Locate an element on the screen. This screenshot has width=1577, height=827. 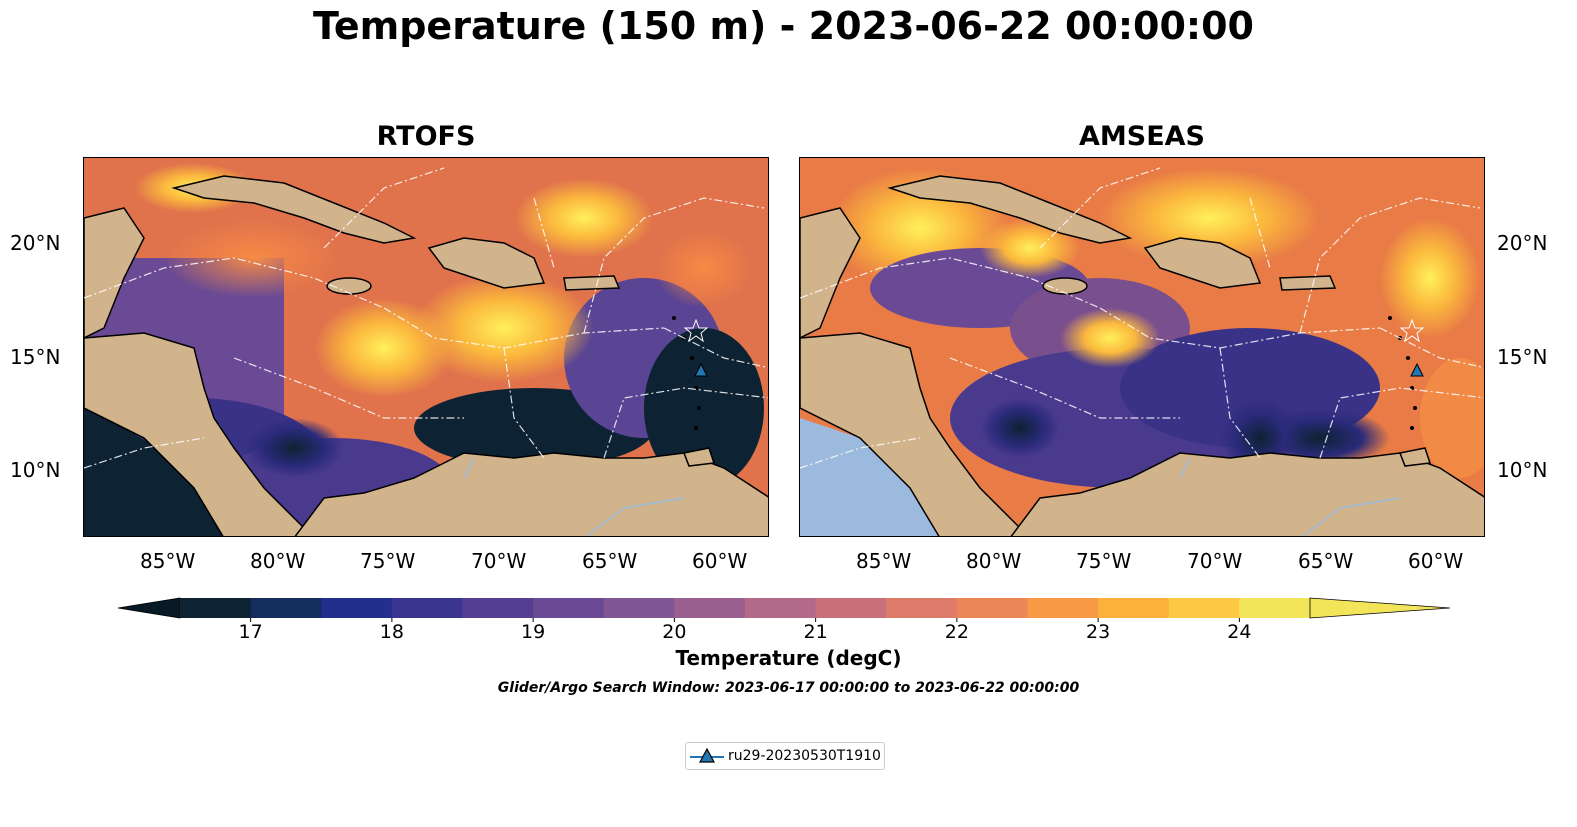
colorbar-tick-label: 19 is located at coordinates (533, 630).